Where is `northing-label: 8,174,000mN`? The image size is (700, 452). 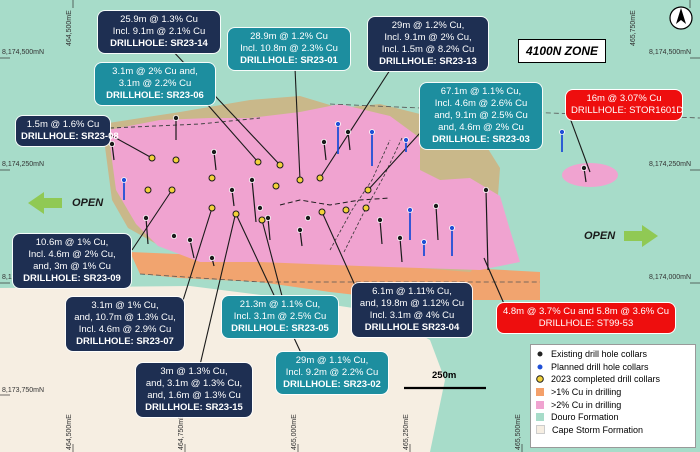
northing-label: 8,174,000mN is located at coordinates (670, 277).